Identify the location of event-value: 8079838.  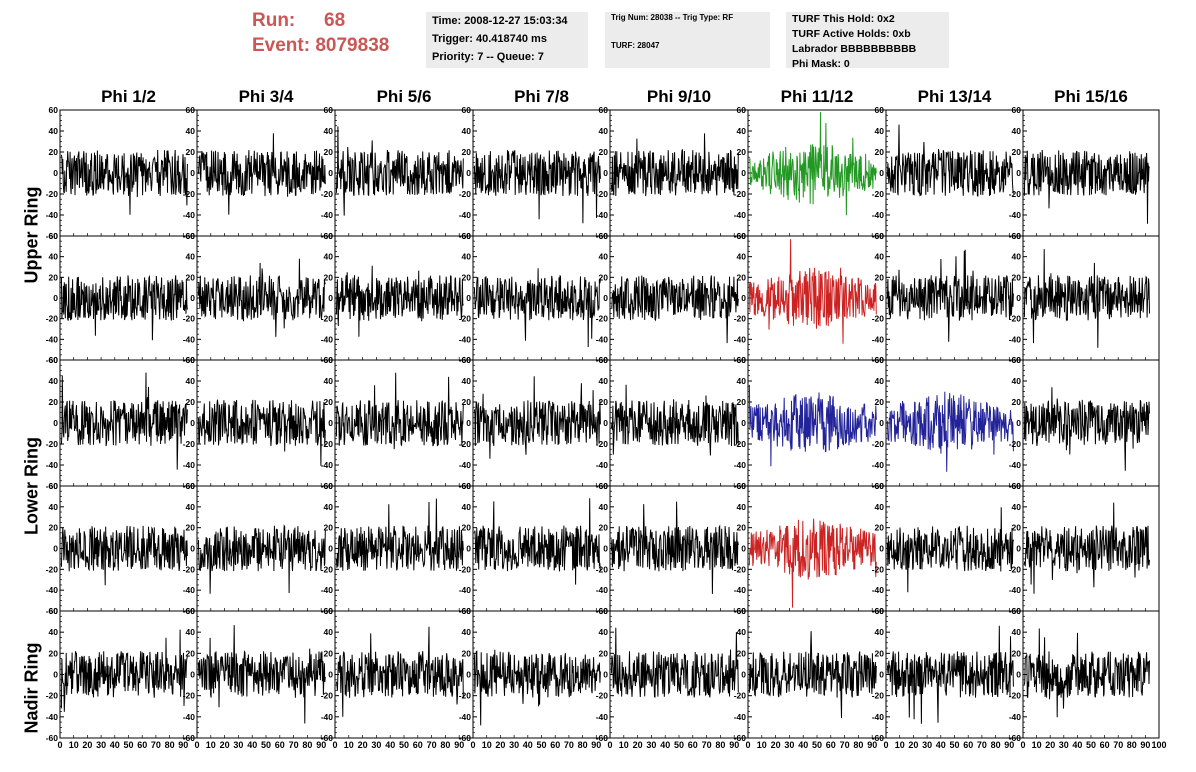
(352, 45).